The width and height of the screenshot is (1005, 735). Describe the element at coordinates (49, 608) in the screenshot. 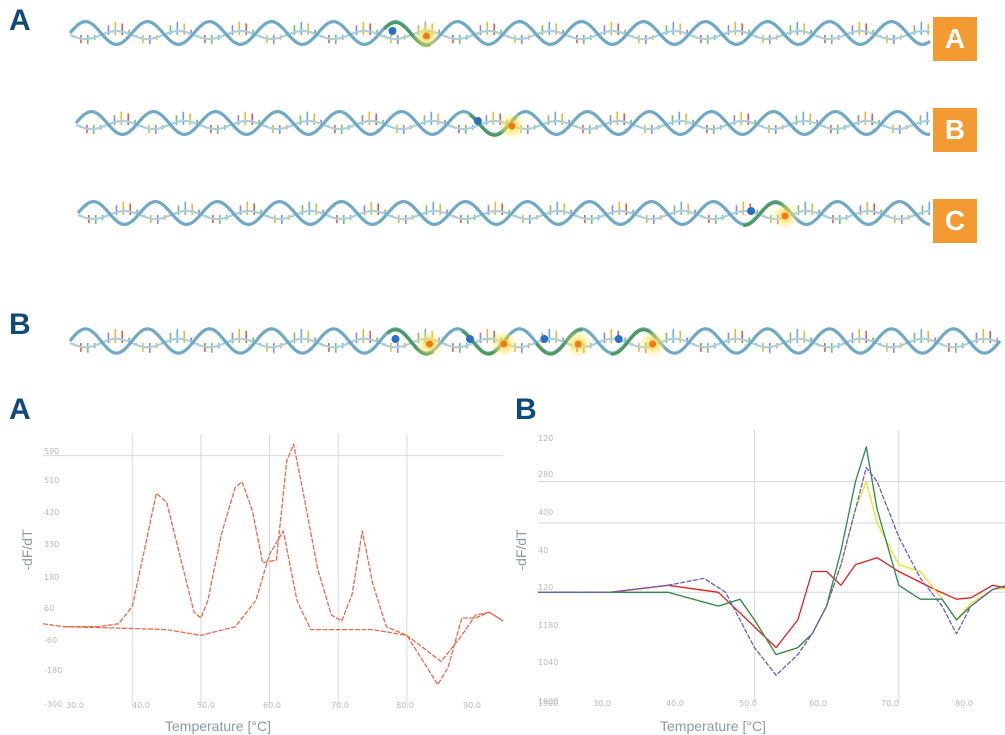

I see `y-tick-label: 60` at that location.